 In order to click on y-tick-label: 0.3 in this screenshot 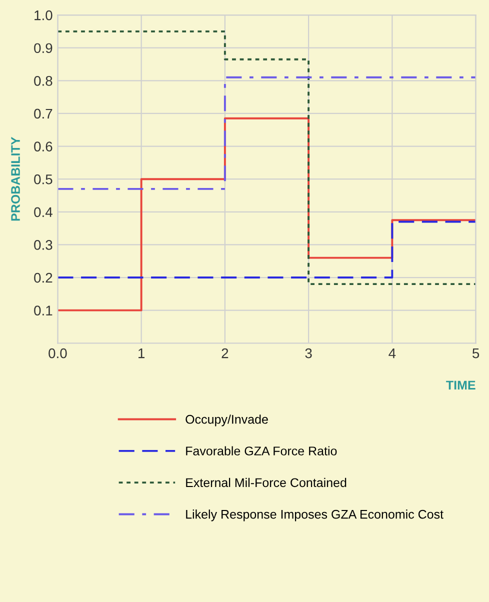, I will do `click(43, 245)`.